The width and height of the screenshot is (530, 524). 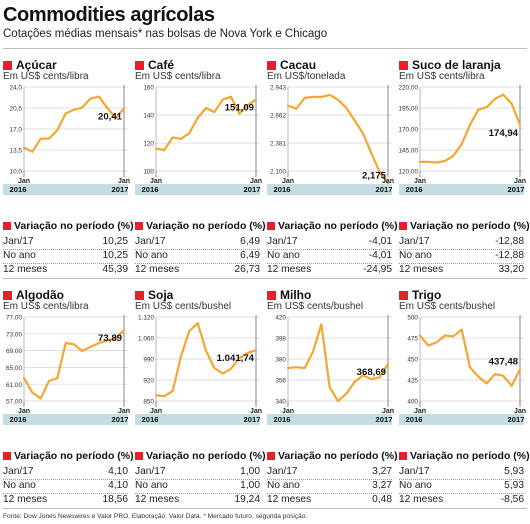 What do you see at coordinates (197, 271) in the screenshot?
I see `variation-row: 12 meses 26,73` at bounding box center [197, 271].